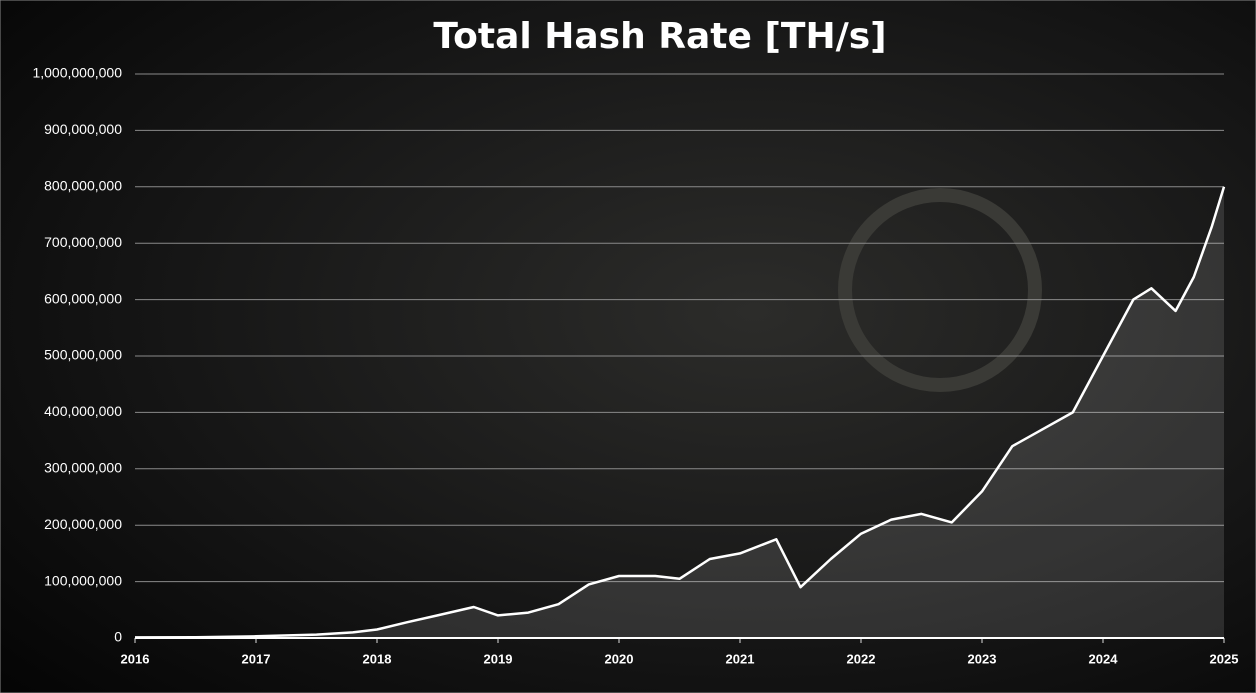 The height and width of the screenshot is (693, 1256). I want to click on x-tick-label: 2018, so click(377, 658).